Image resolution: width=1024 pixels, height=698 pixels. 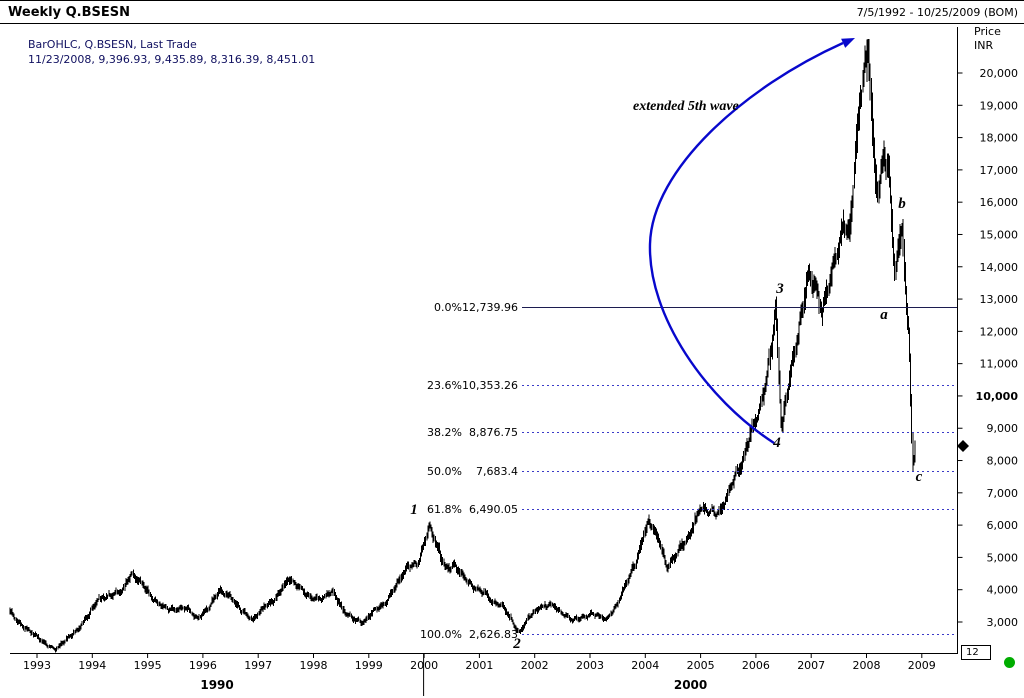 I want to click on x-tick-label: 2005, so click(x=701, y=665).